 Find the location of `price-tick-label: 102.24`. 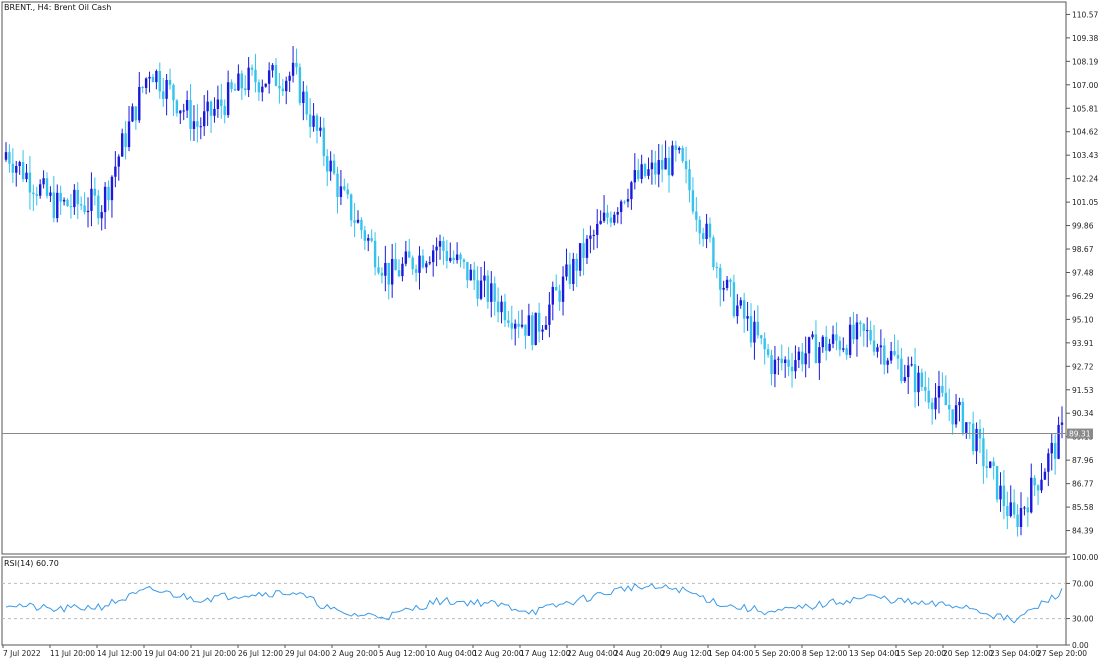

price-tick-label: 102.24 is located at coordinates (1085, 179).